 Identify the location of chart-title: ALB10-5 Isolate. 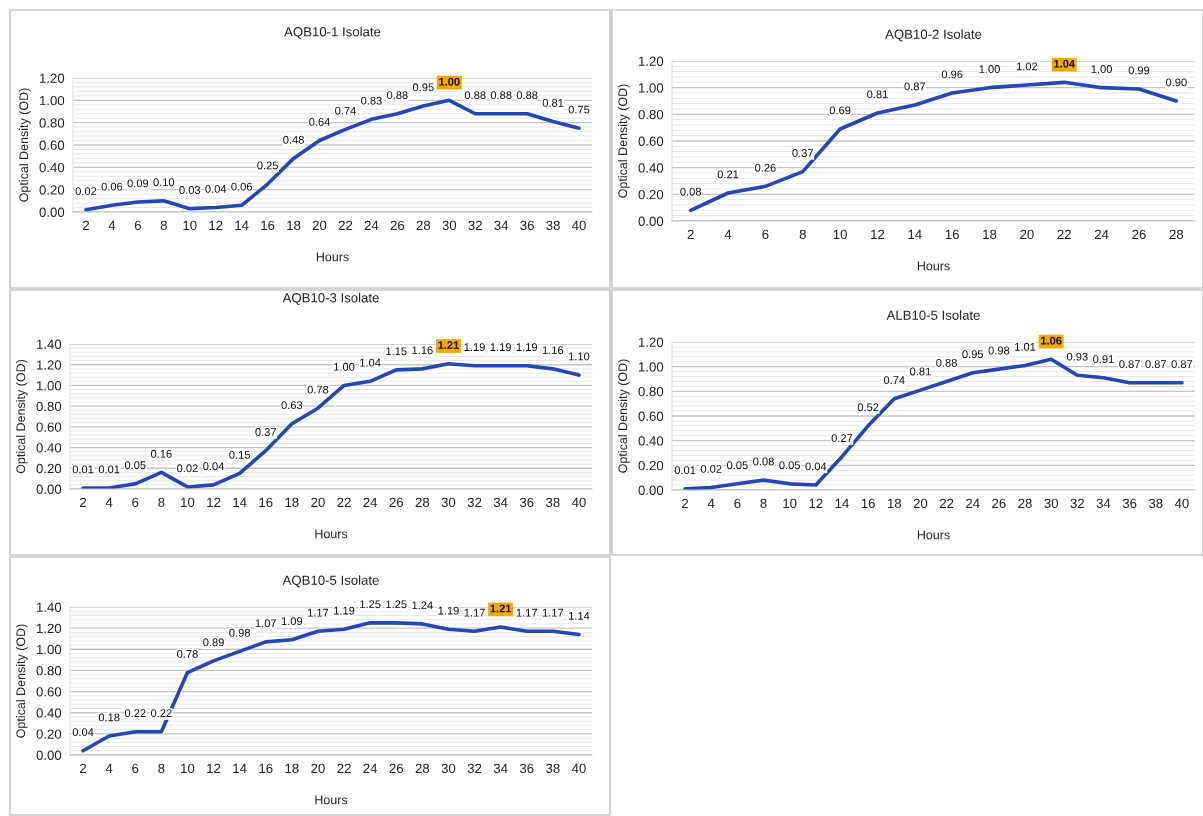
(933, 315).